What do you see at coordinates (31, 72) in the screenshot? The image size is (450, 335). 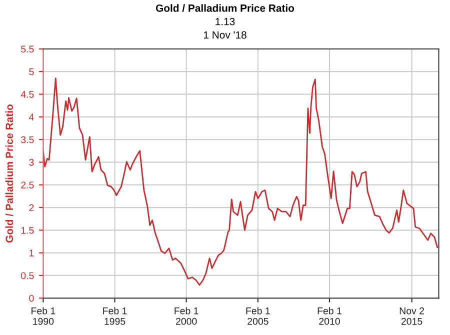 I see `y-tick-label: 5` at bounding box center [31, 72].